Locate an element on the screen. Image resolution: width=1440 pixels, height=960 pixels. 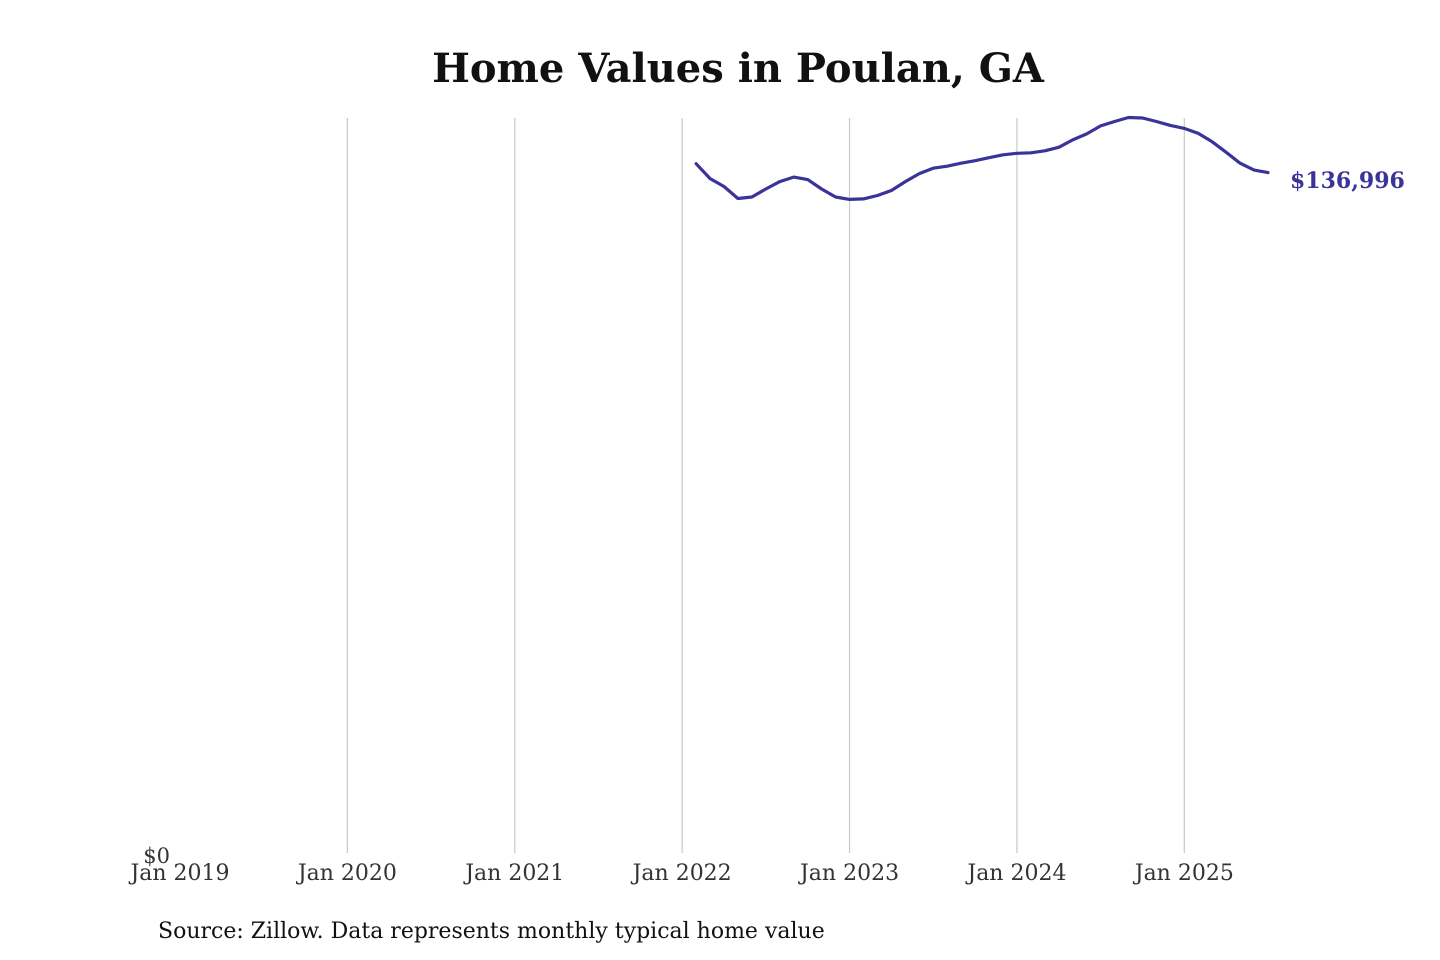
series-layer is located at coordinates (982, 158).